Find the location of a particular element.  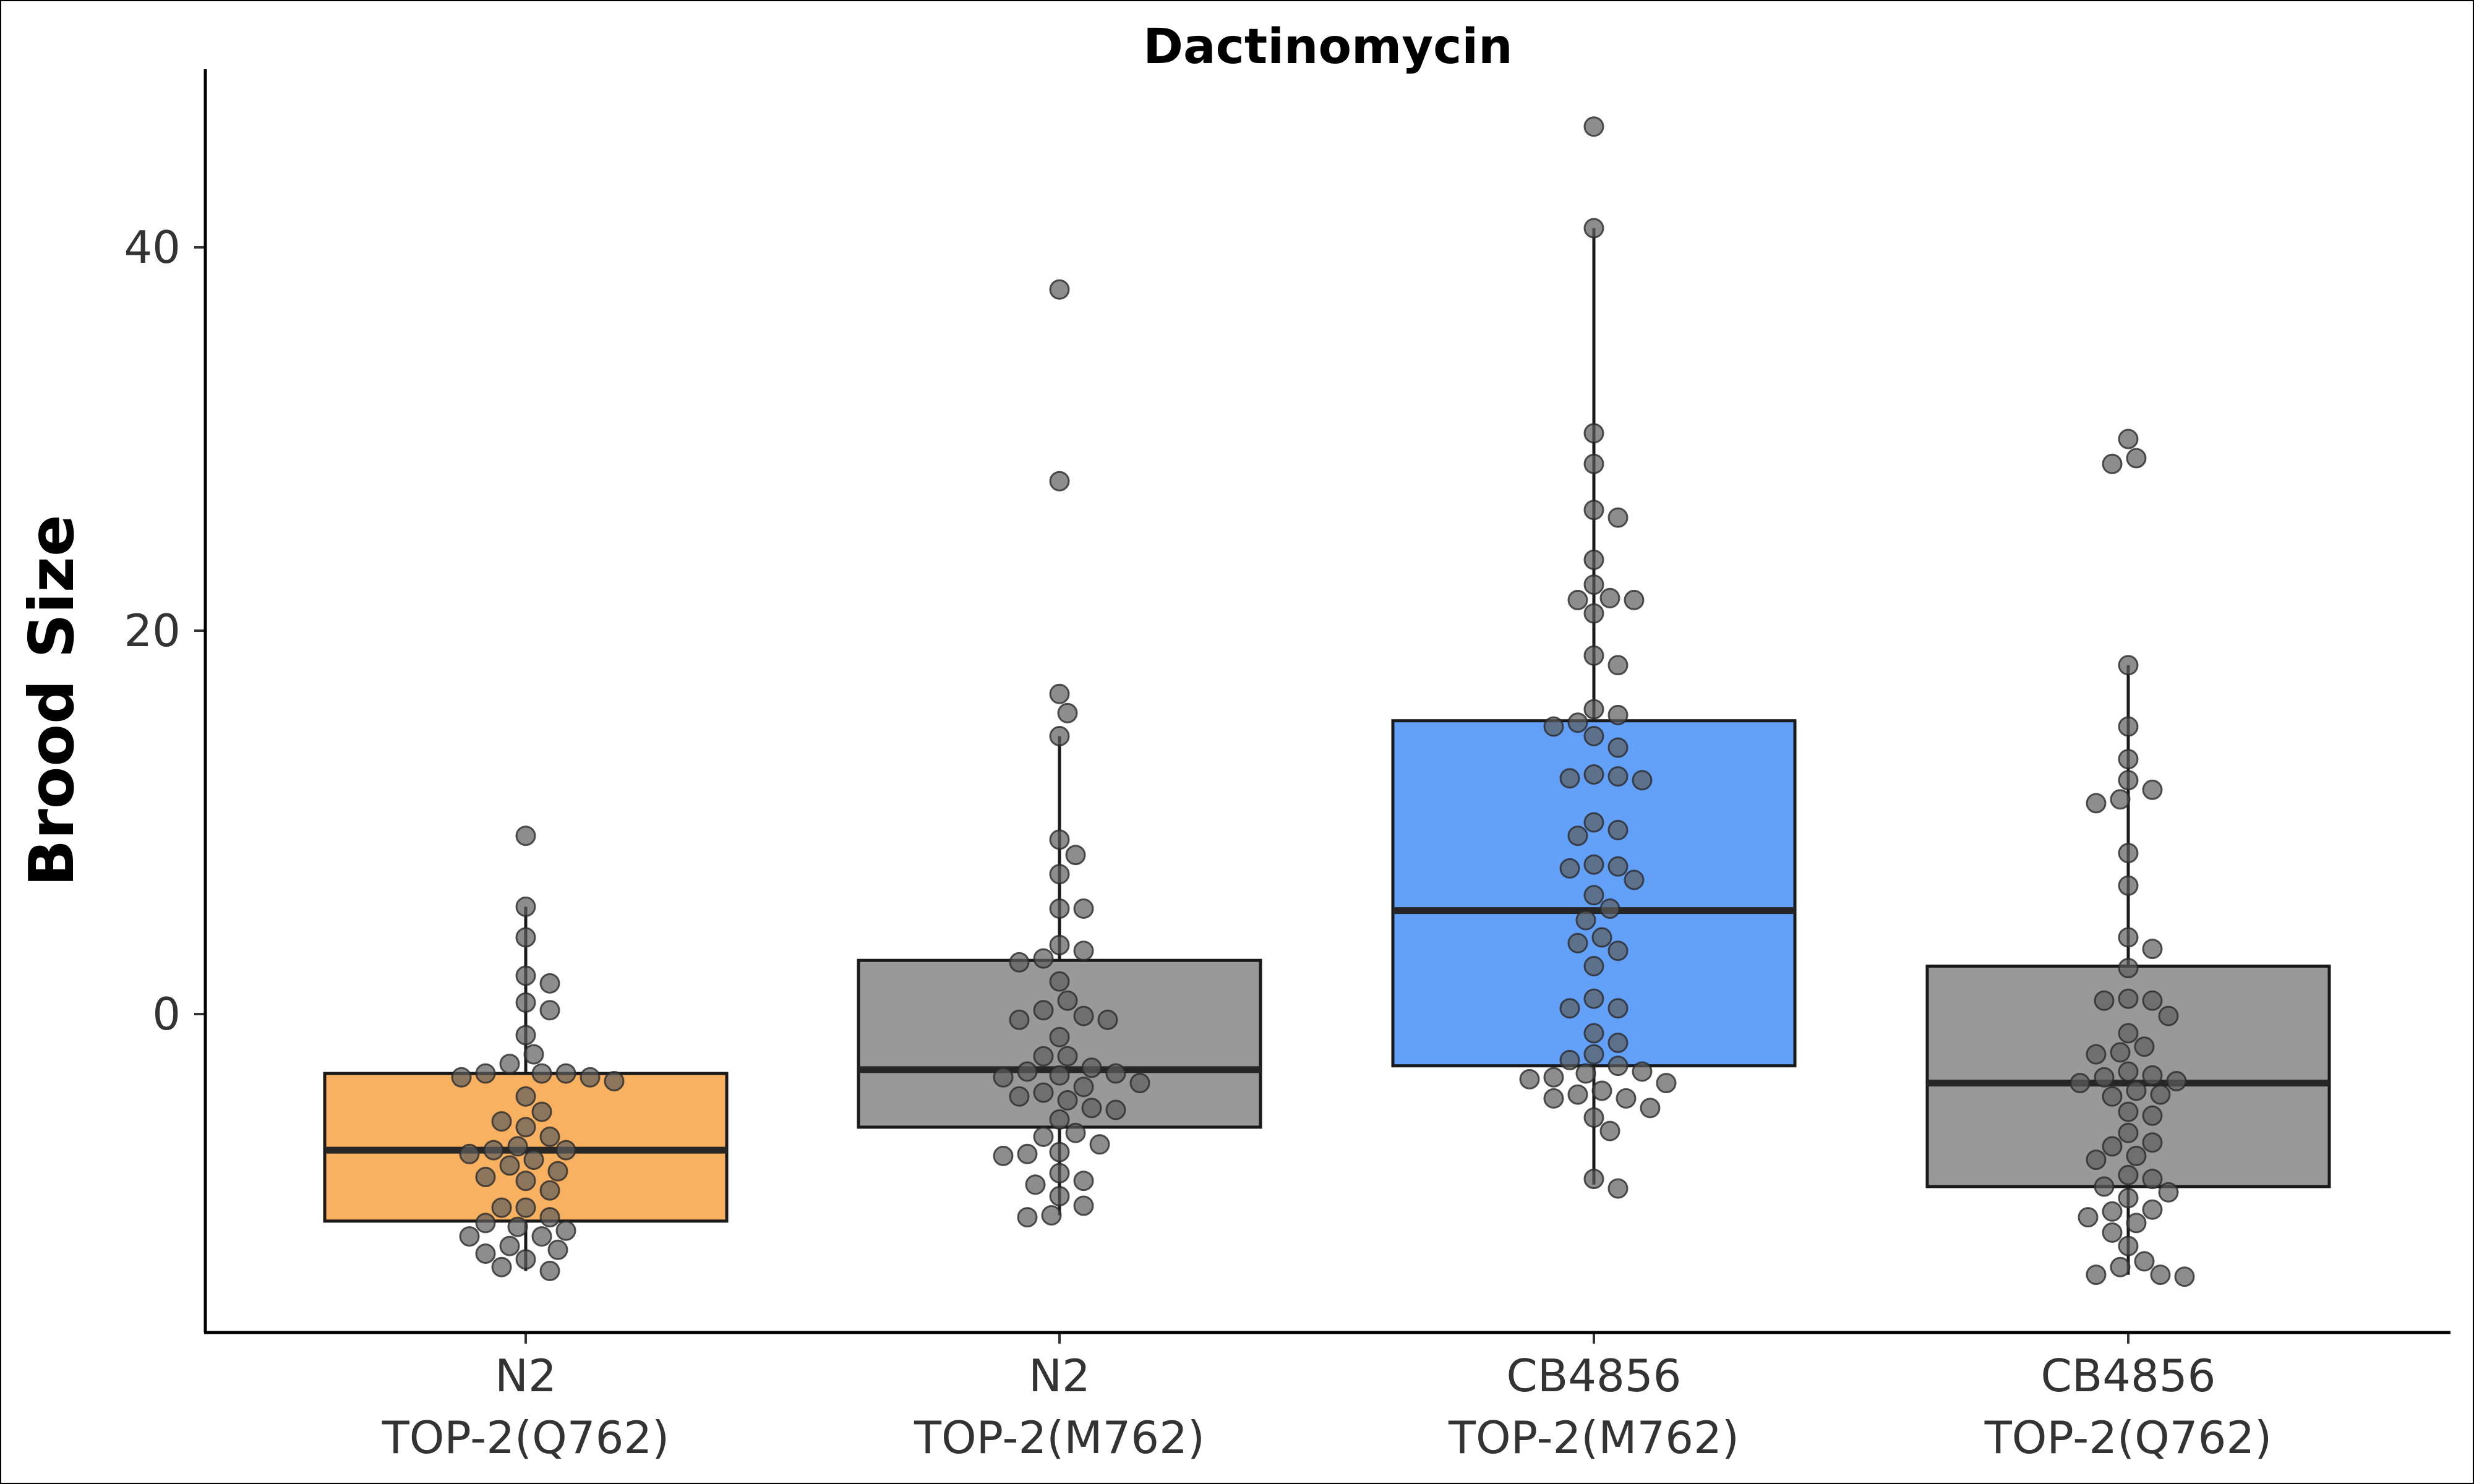

x-tick-label: N2 TOP-2(M762) is located at coordinates (1059, 1407).